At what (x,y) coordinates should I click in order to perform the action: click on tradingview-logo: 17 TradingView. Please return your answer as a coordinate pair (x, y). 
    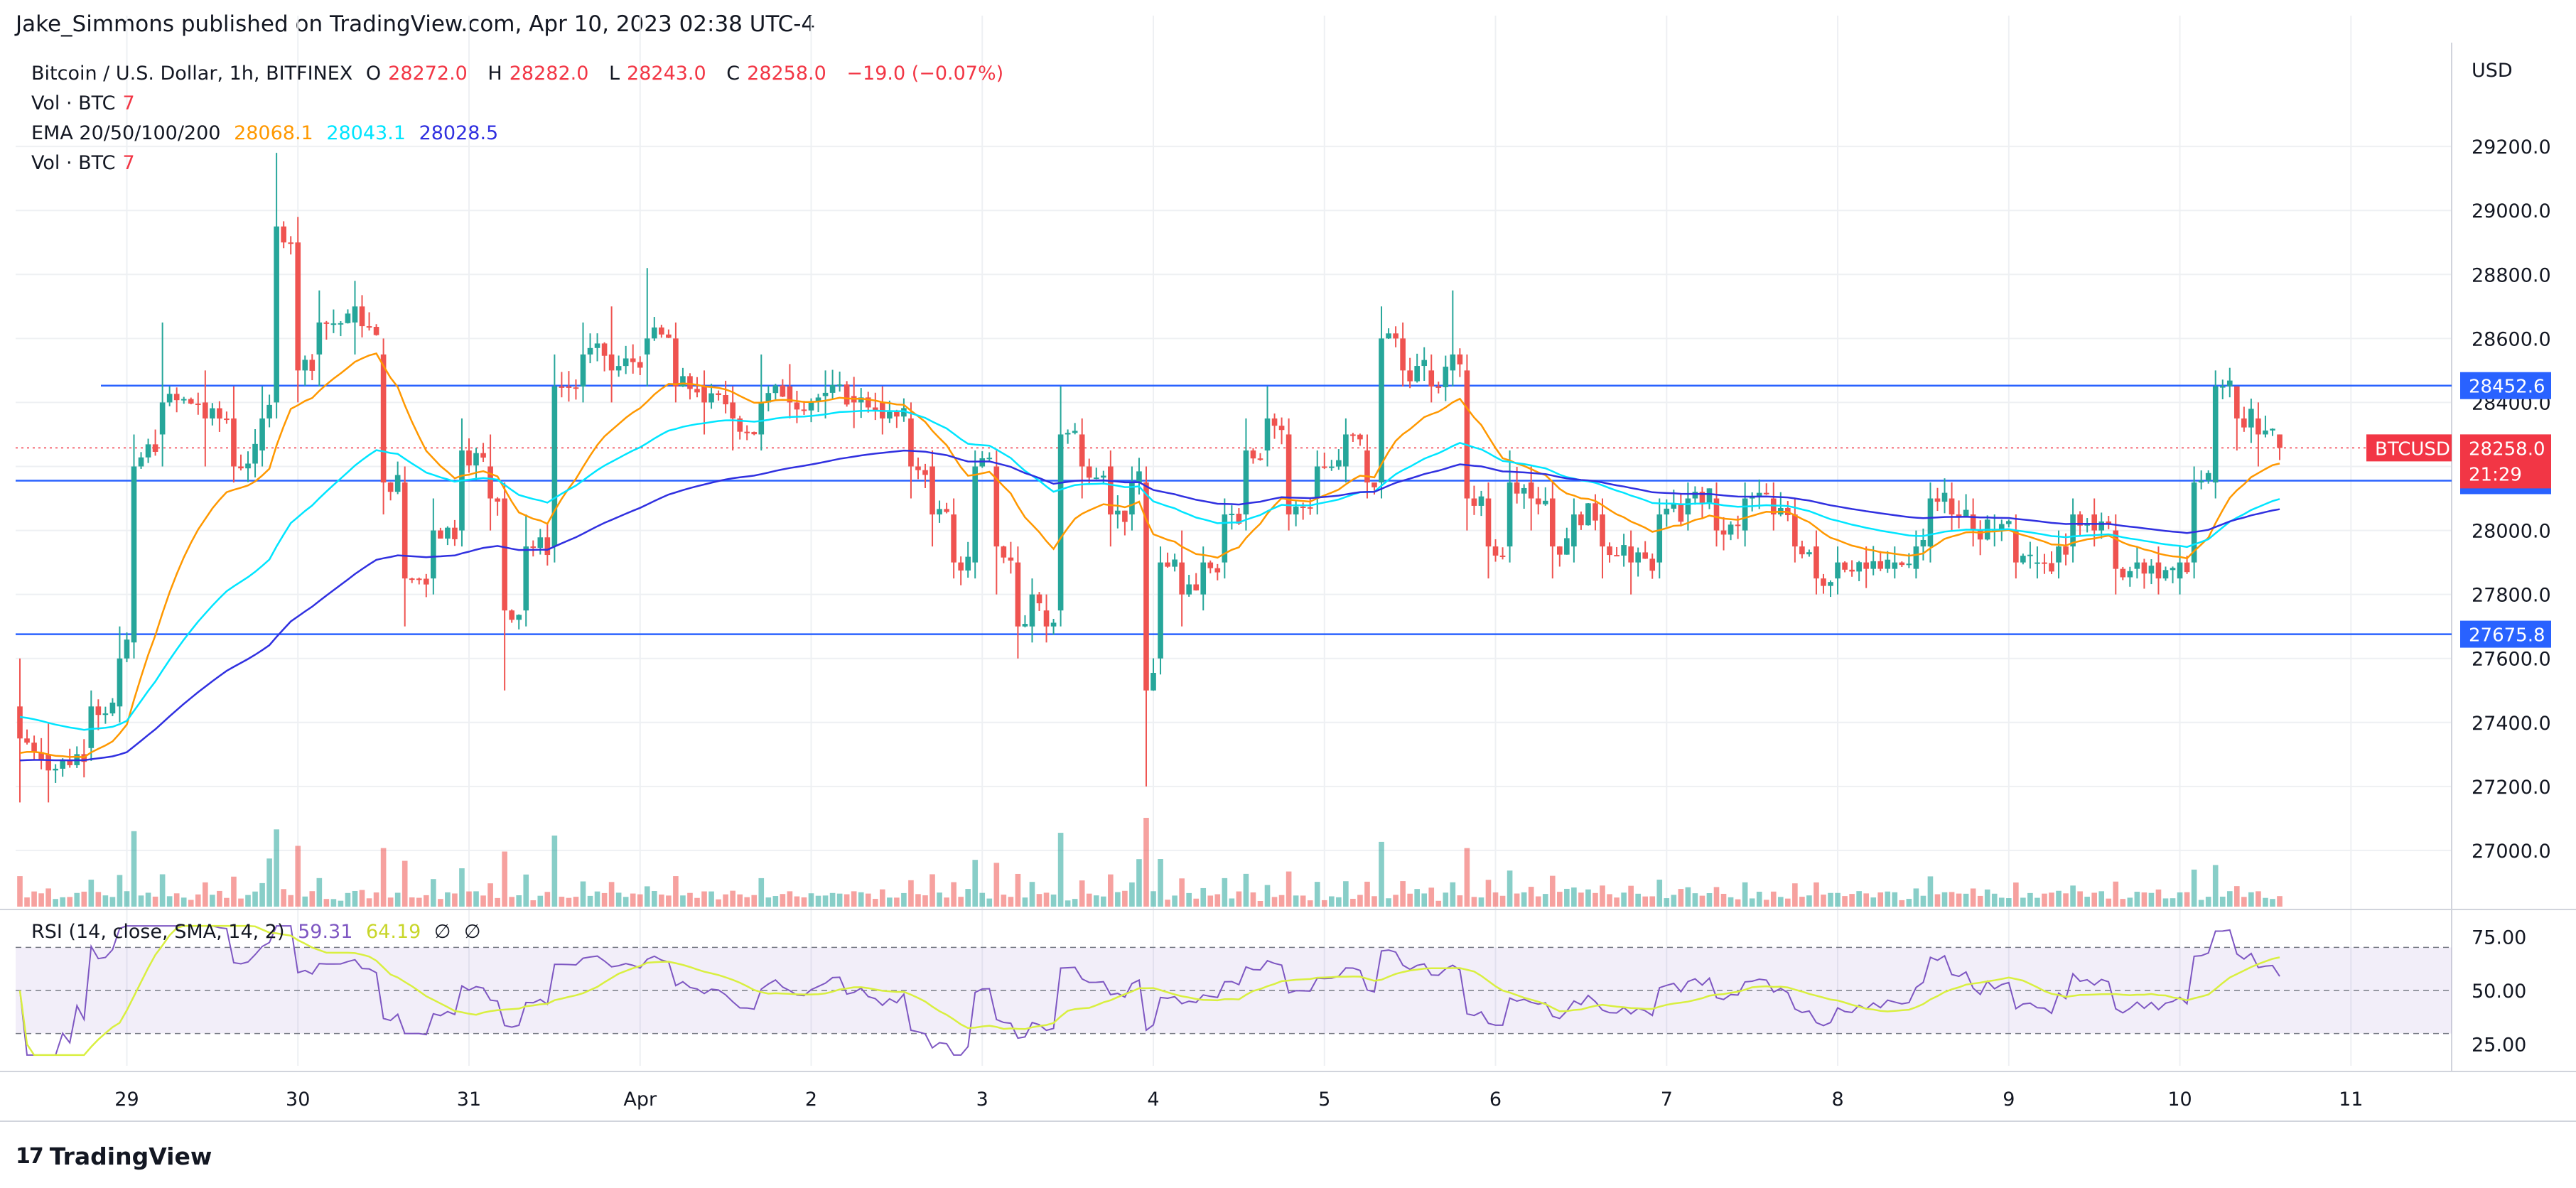
    Looking at the image, I should click on (114, 1156).